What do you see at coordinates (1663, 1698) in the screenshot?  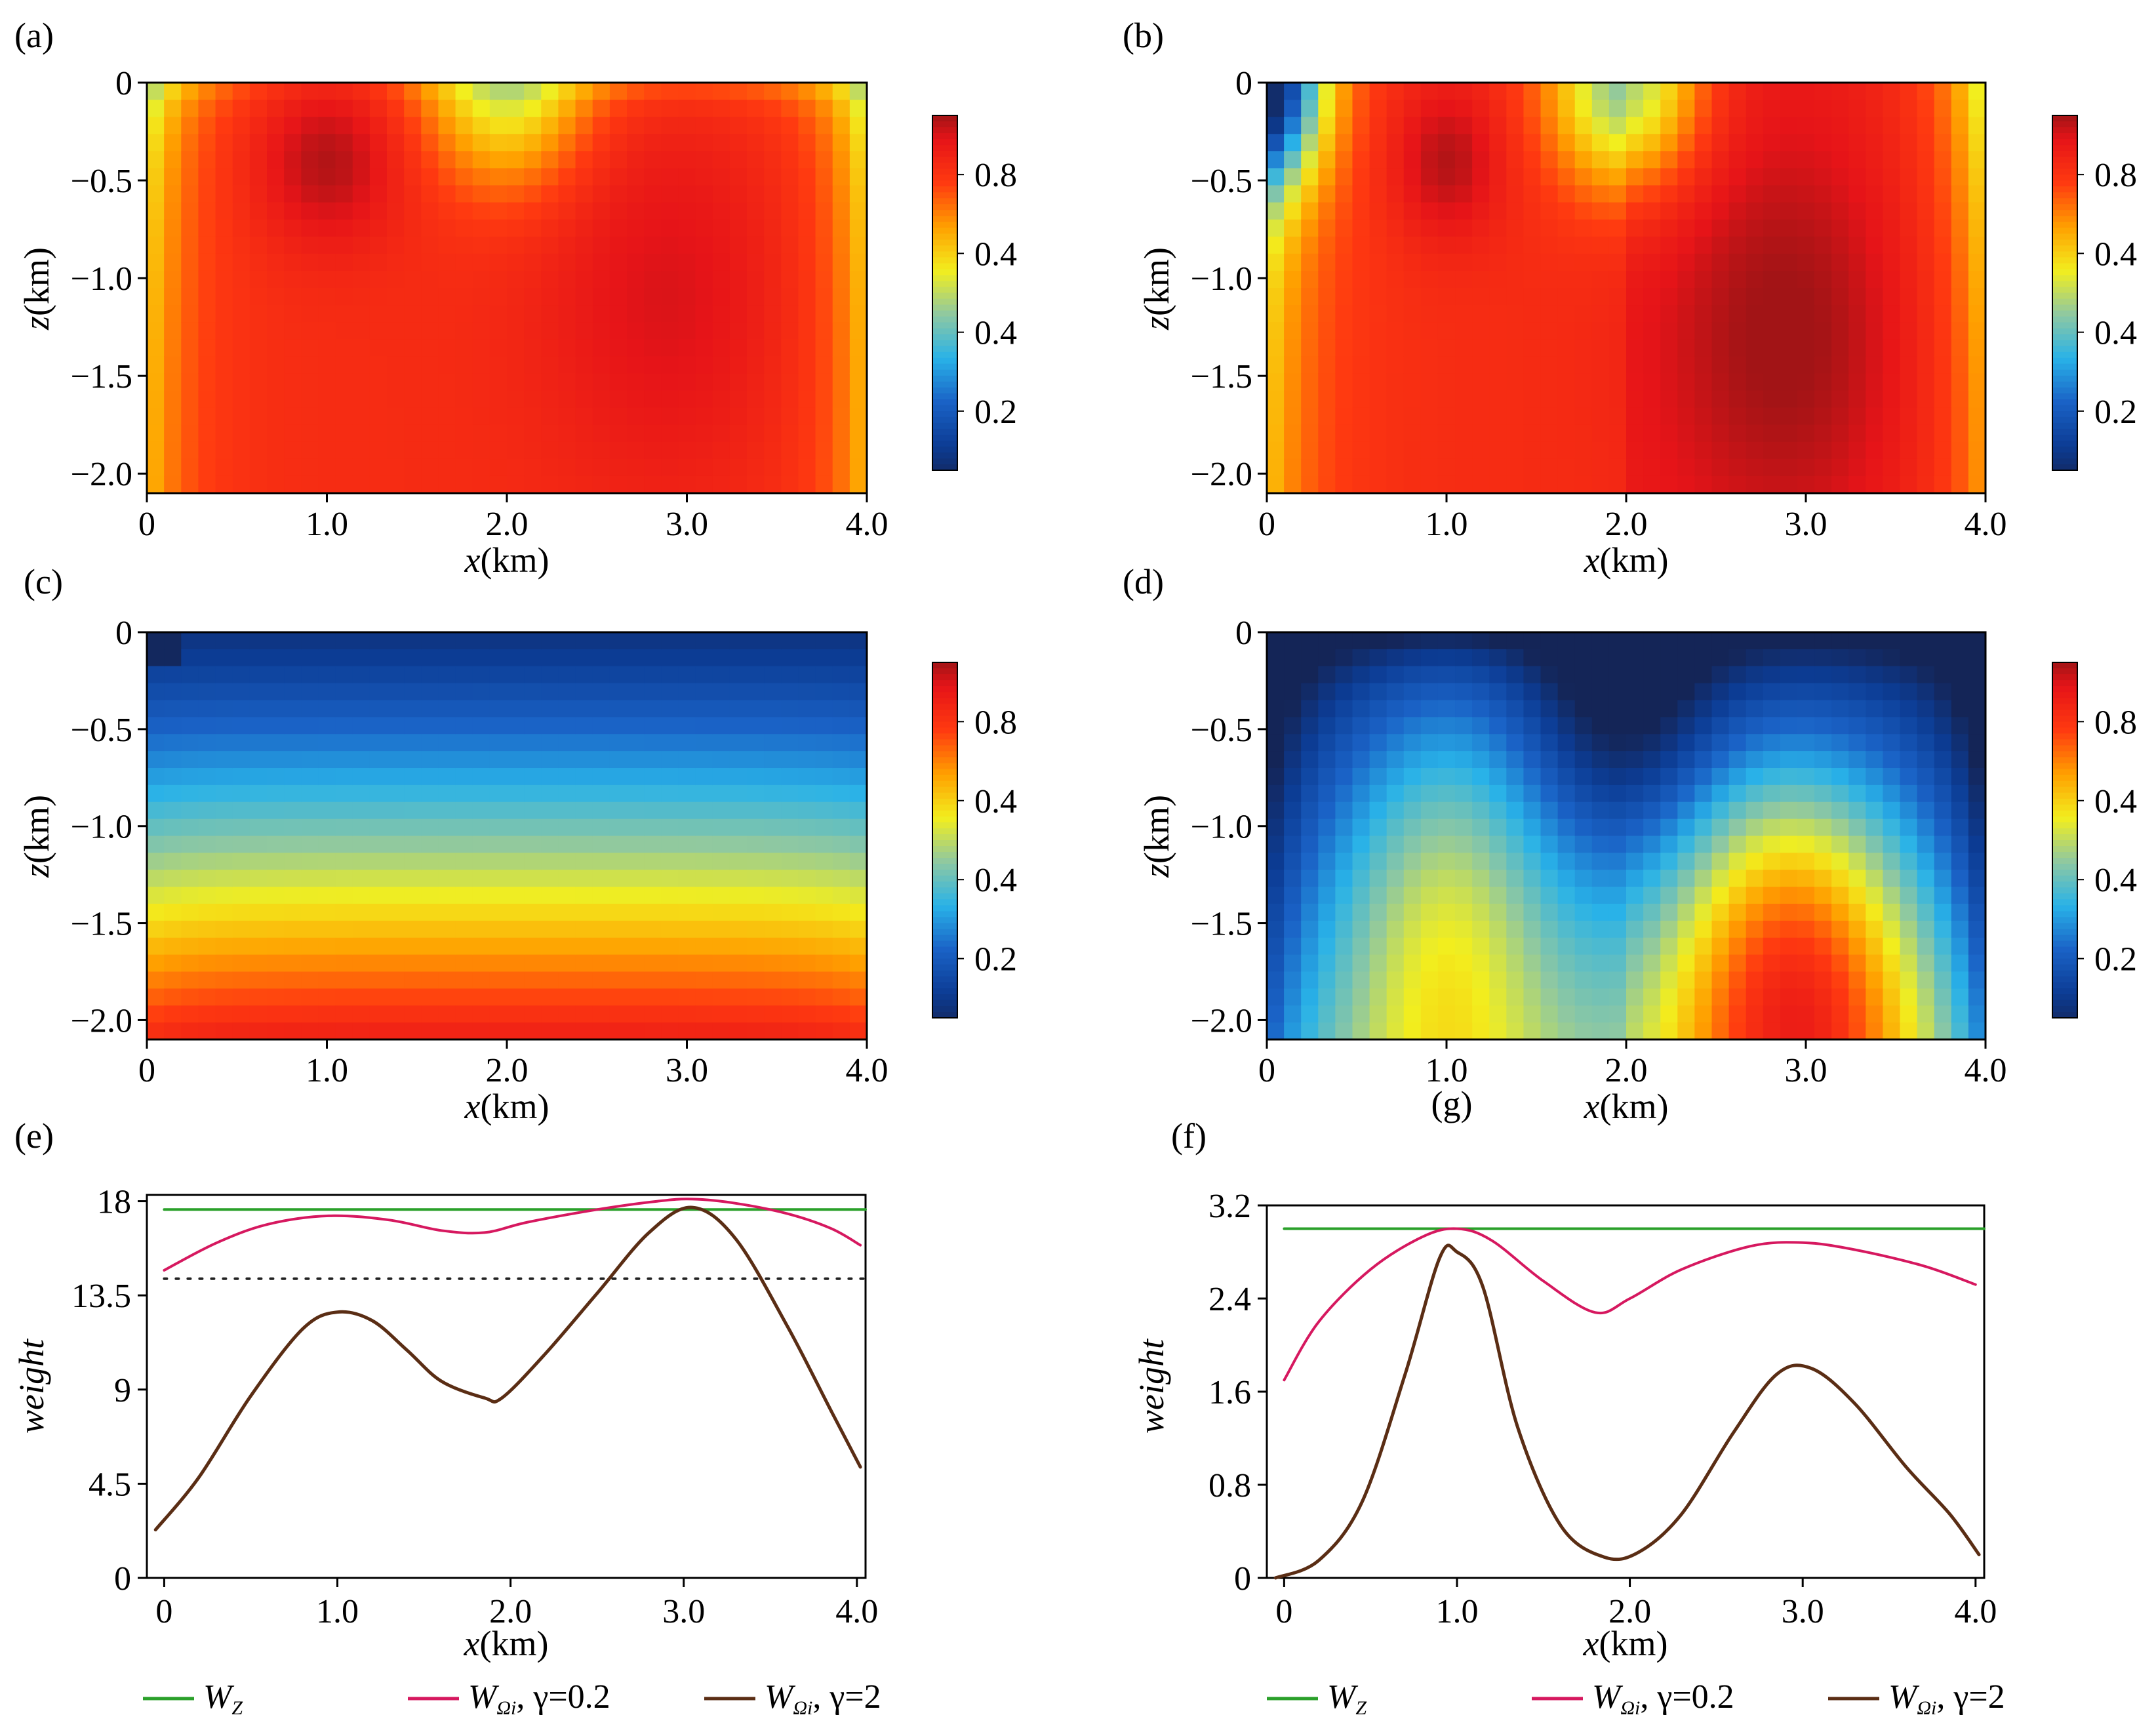 I see `legend-gamma-0-2-label: WΩi, γ=0.2` at bounding box center [1663, 1698].